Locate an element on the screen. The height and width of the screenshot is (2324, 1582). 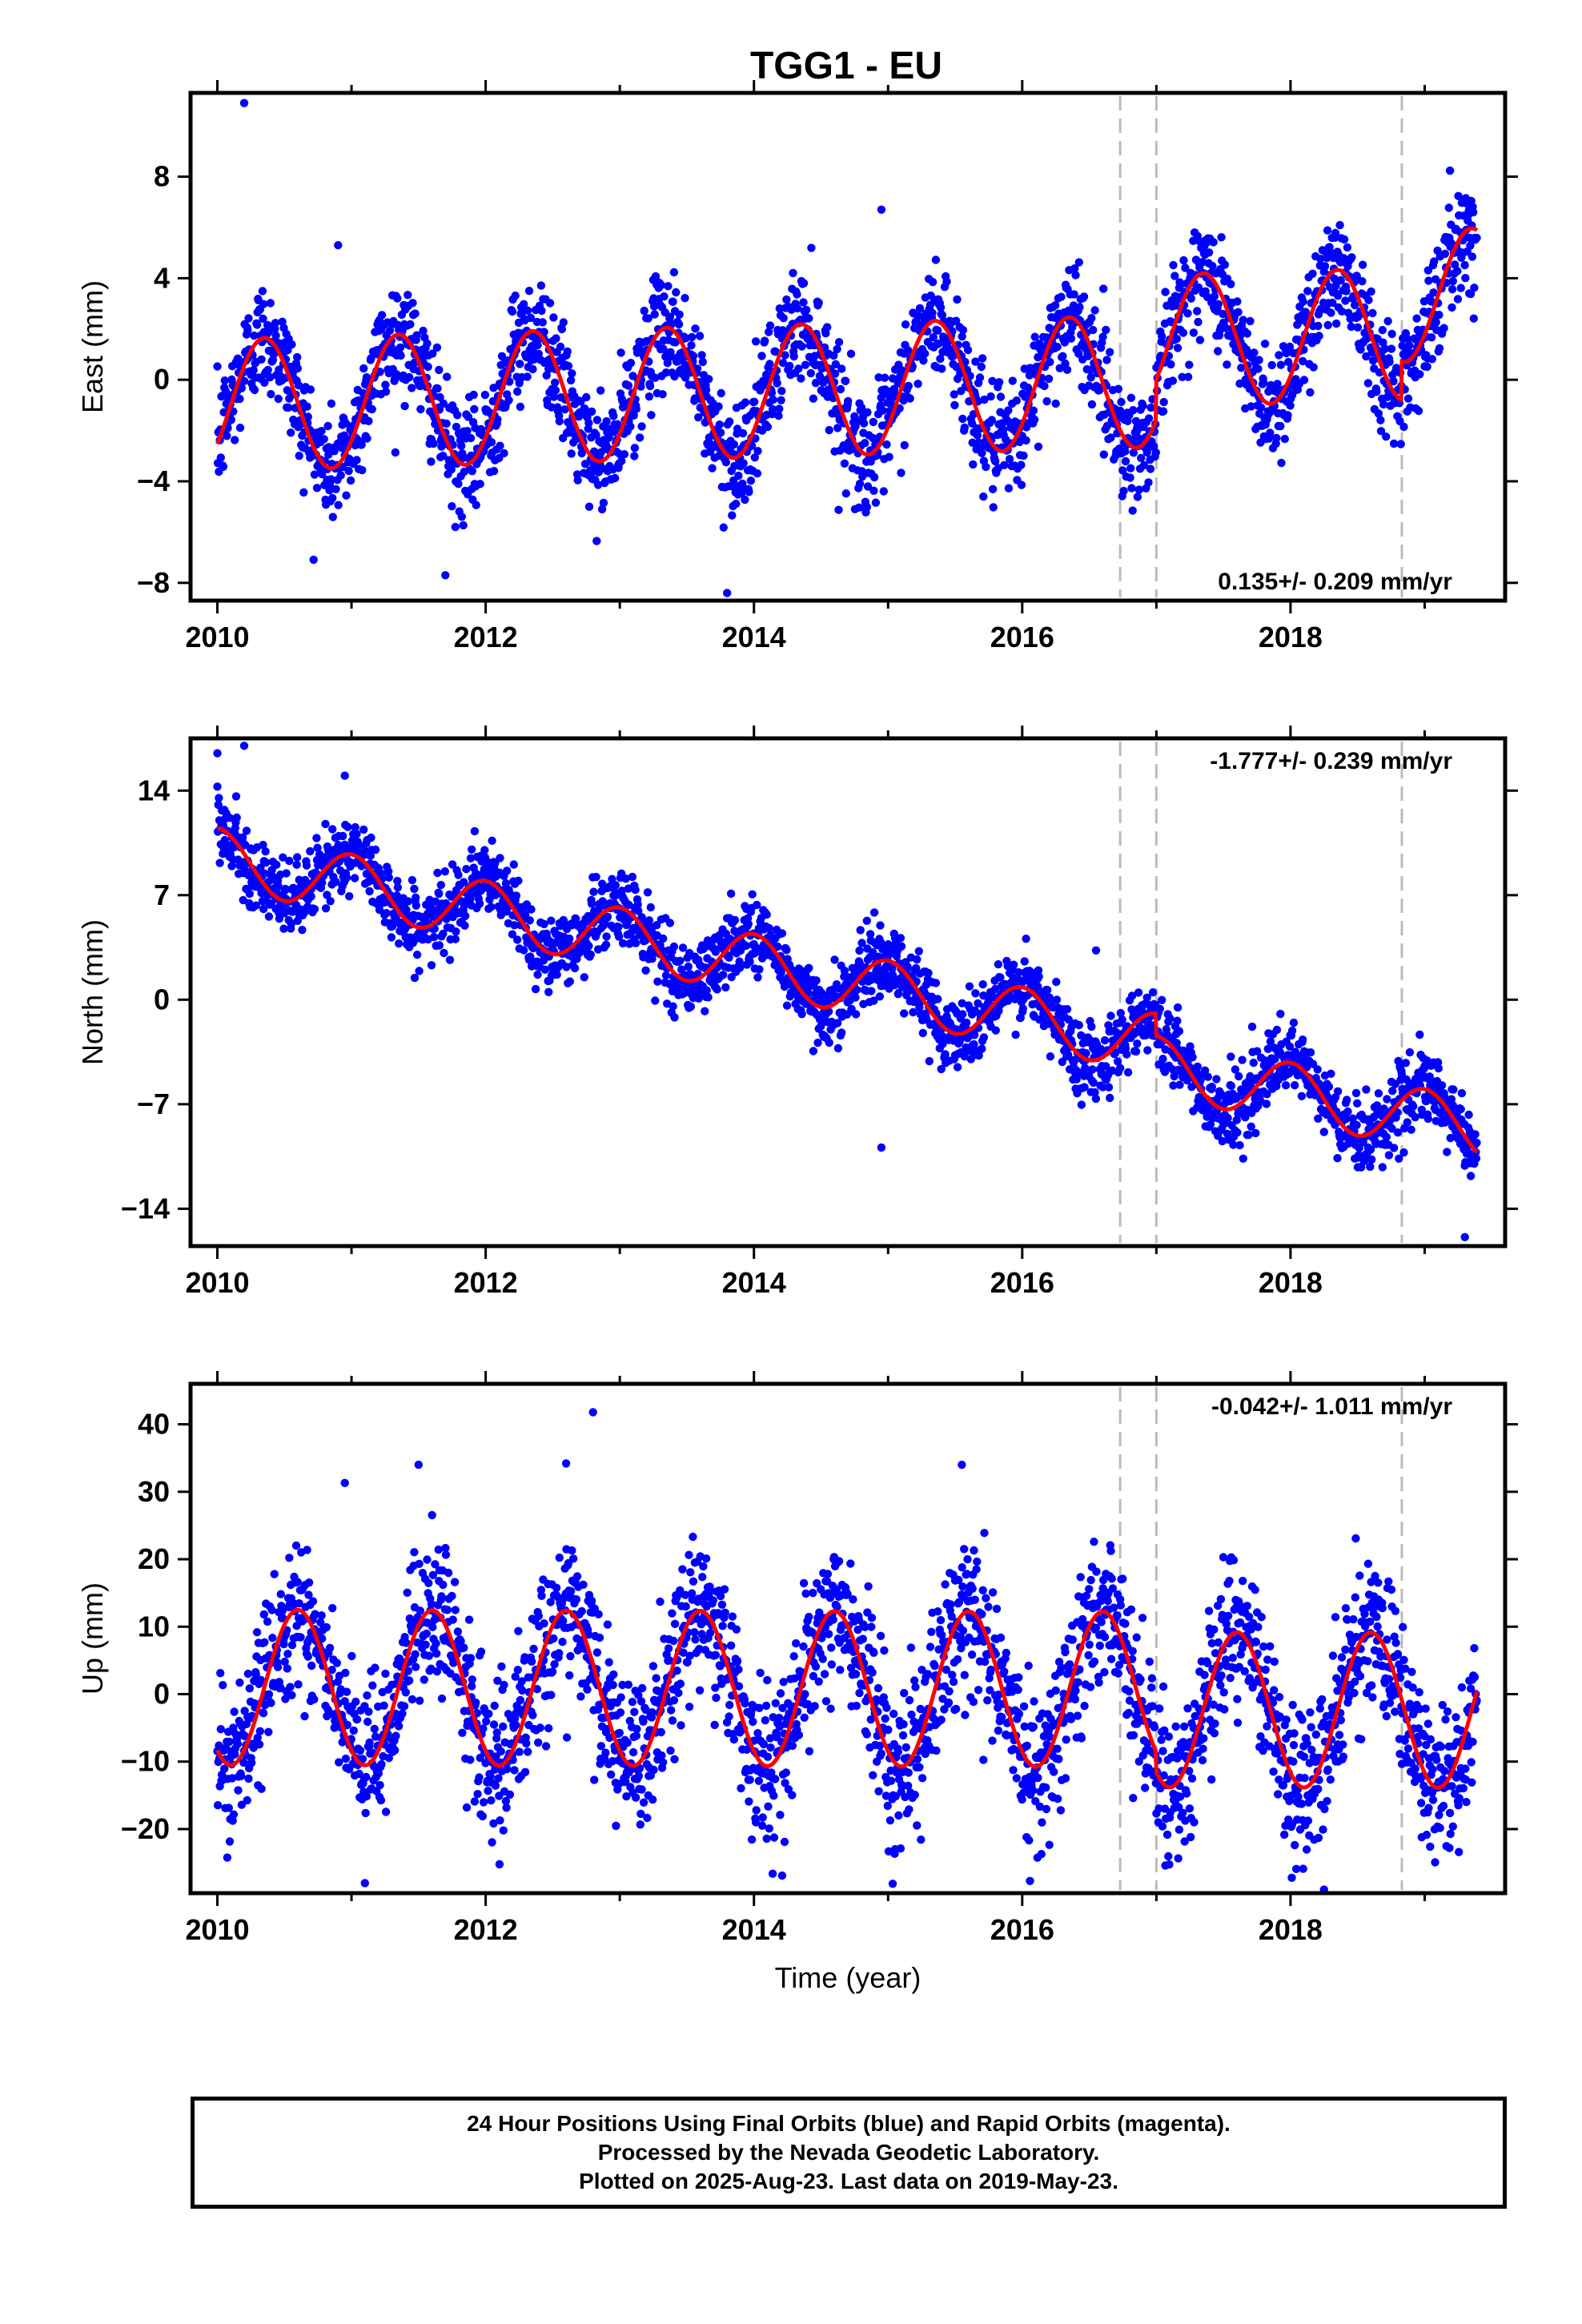
y-tick-label: −8 is located at coordinates (154, 582).